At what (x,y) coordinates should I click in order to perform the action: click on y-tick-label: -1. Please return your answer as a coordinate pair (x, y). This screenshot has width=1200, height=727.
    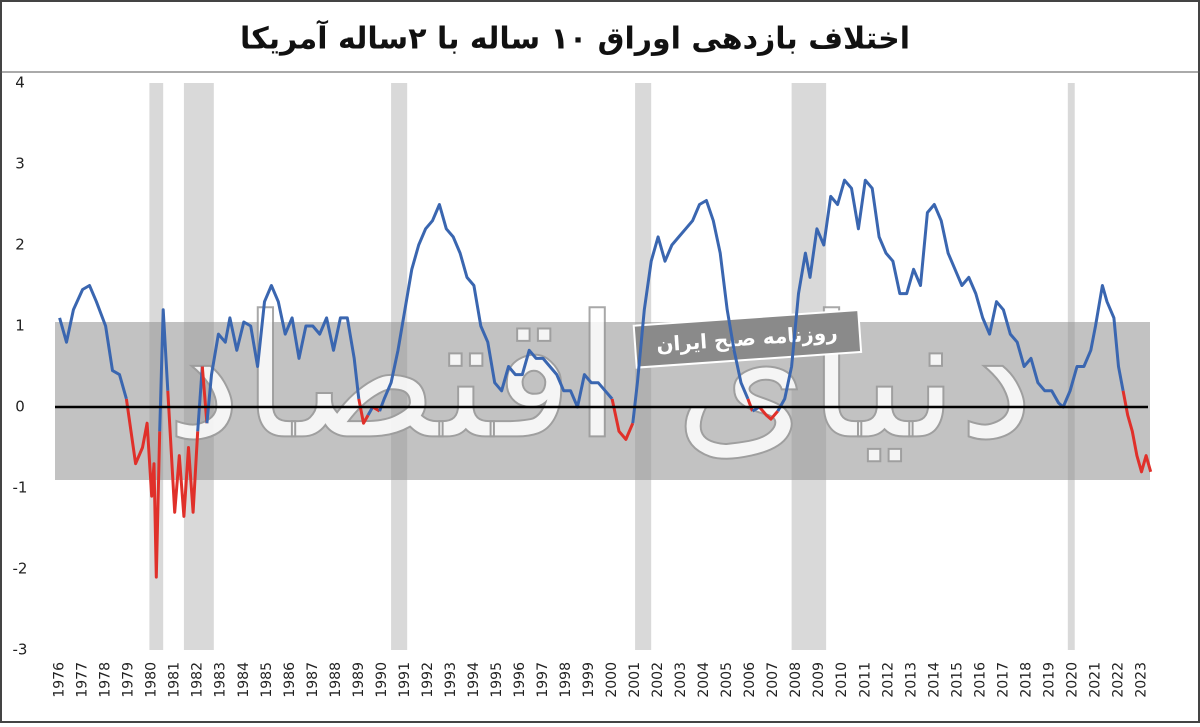
    Looking at the image, I should click on (20, 488).